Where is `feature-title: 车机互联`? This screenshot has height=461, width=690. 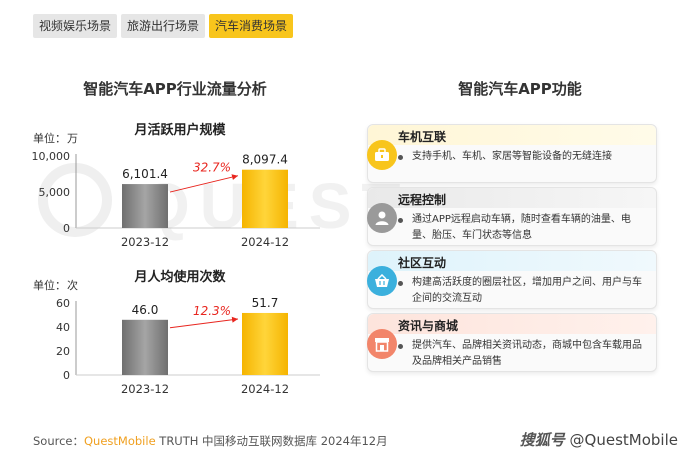 feature-title: 车机互联 is located at coordinates (422, 137).